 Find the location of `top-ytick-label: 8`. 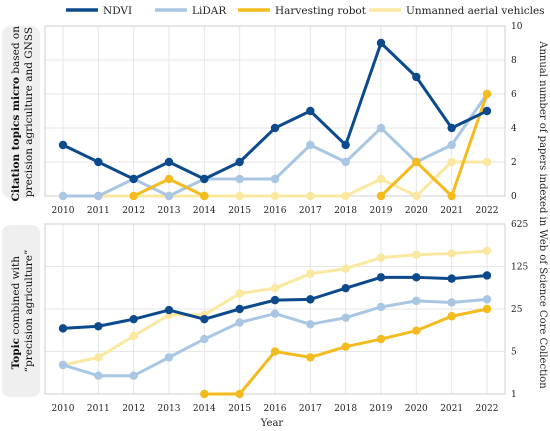

top-ytick-label: 8 is located at coordinates (514, 61).